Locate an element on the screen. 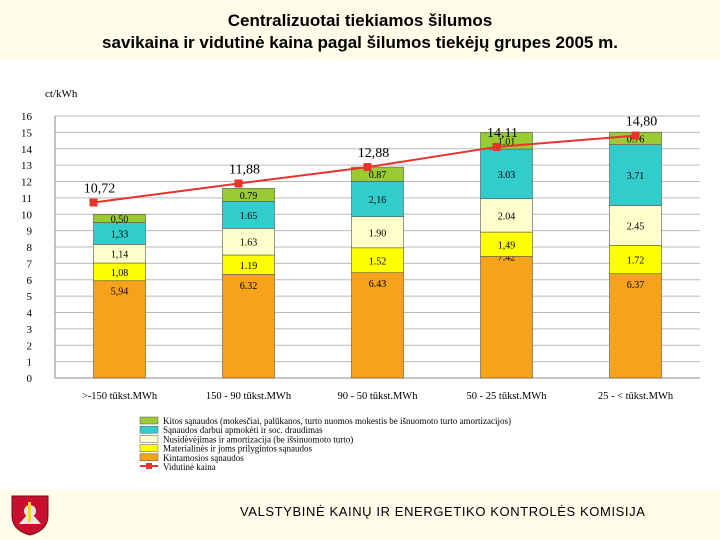 This screenshot has width=720, height=540. y-tick-label: 6 is located at coordinates (30, 281).